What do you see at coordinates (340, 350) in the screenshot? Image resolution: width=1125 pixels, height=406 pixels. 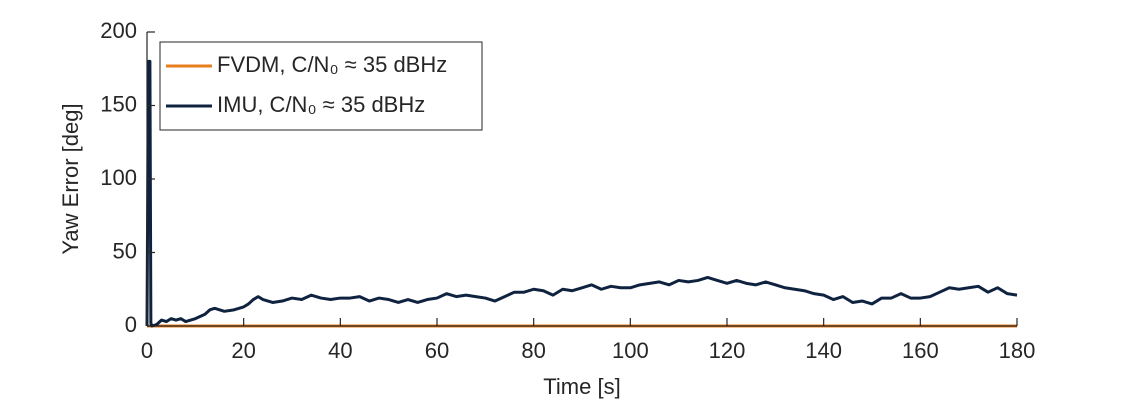 I see `x-tick-label: 40` at bounding box center [340, 350].